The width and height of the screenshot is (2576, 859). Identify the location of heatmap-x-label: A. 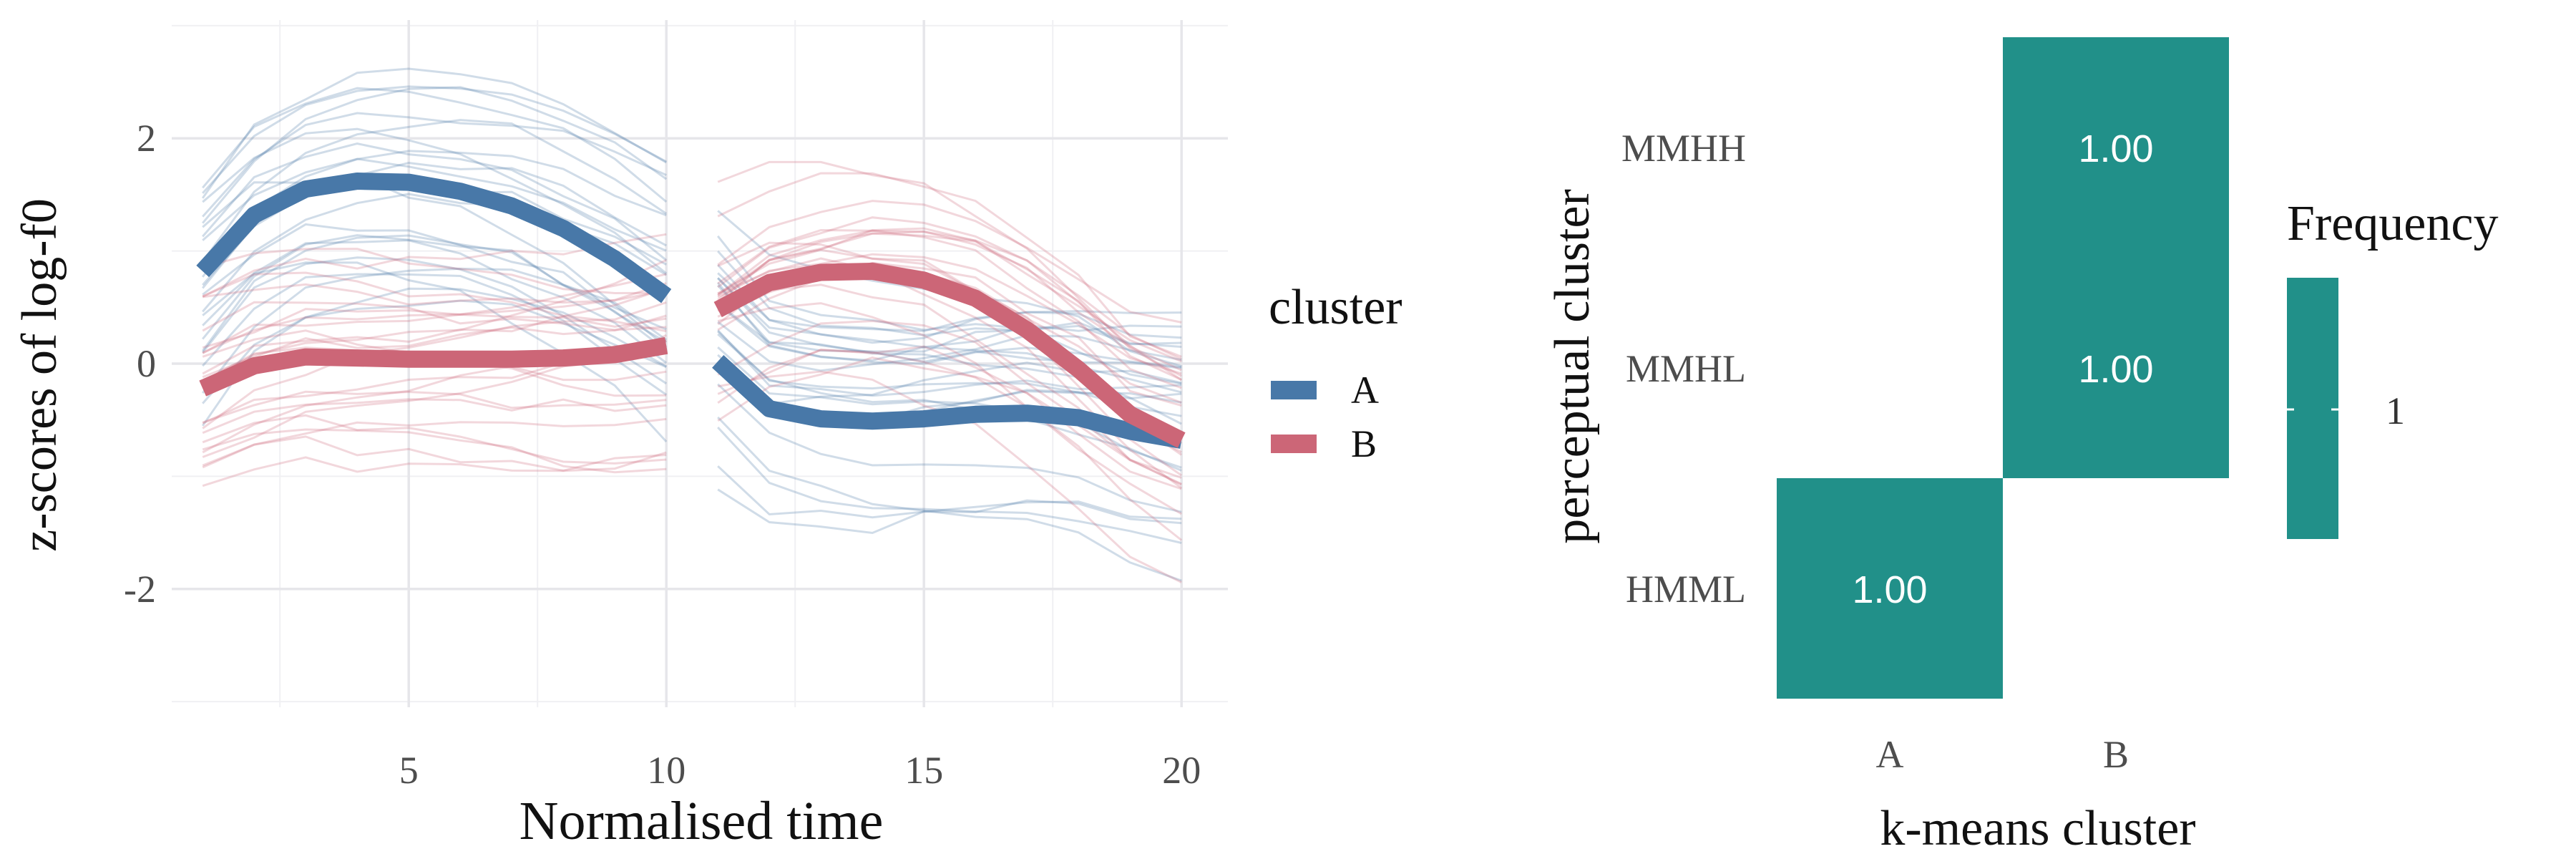
(1890, 754).